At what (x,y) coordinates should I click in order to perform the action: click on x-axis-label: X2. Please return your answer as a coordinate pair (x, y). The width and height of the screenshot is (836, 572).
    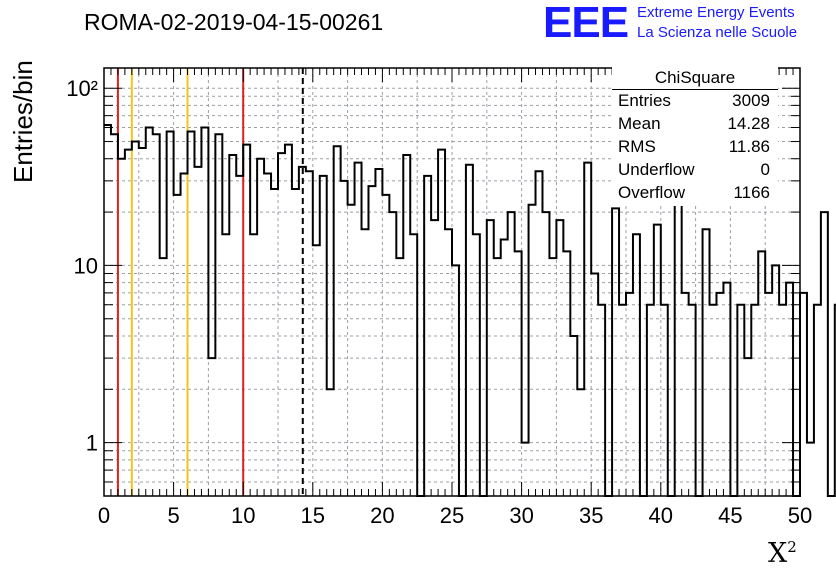
    Looking at the image, I should click on (782, 553).